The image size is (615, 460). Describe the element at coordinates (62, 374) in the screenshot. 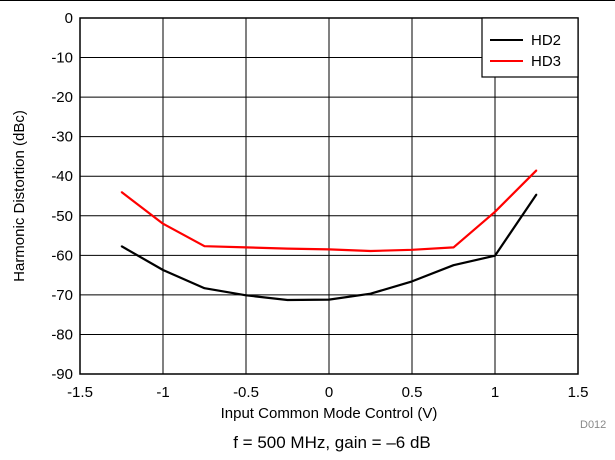

I see `y-tick-label: -90` at that location.